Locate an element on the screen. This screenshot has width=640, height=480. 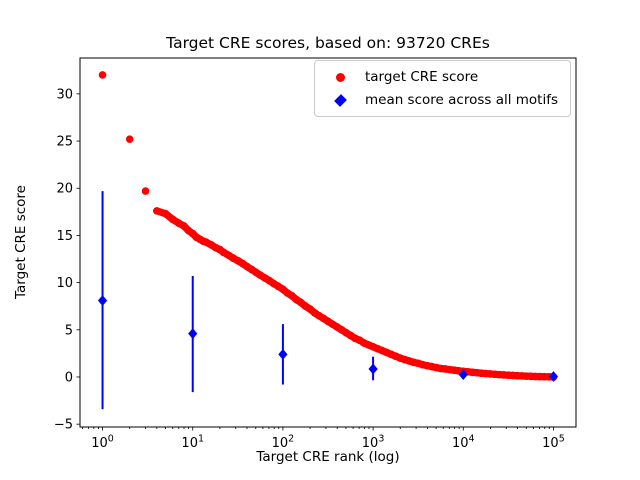
y-tick-label: 10 is located at coordinates (64, 283).